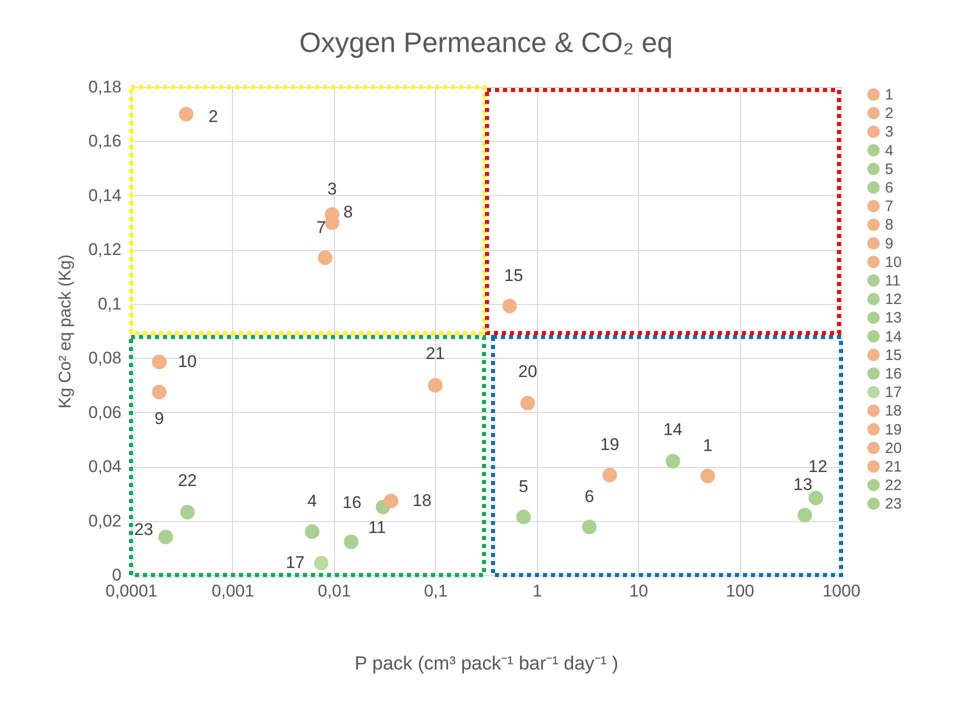 This screenshot has height=721, width=974. Describe the element at coordinates (889, 113) in the screenshot. I see `legend-label: 2` at that location.